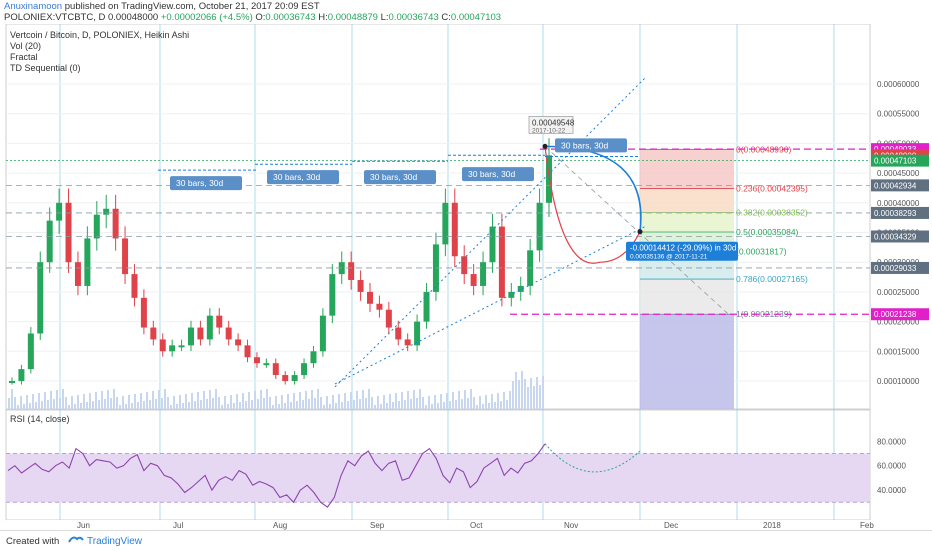 The height and width of the screenshot is (551, 932). Describe the element at coordinates (571, 525) in the screenshot. I see `x-tick-label: Nov` at that location.